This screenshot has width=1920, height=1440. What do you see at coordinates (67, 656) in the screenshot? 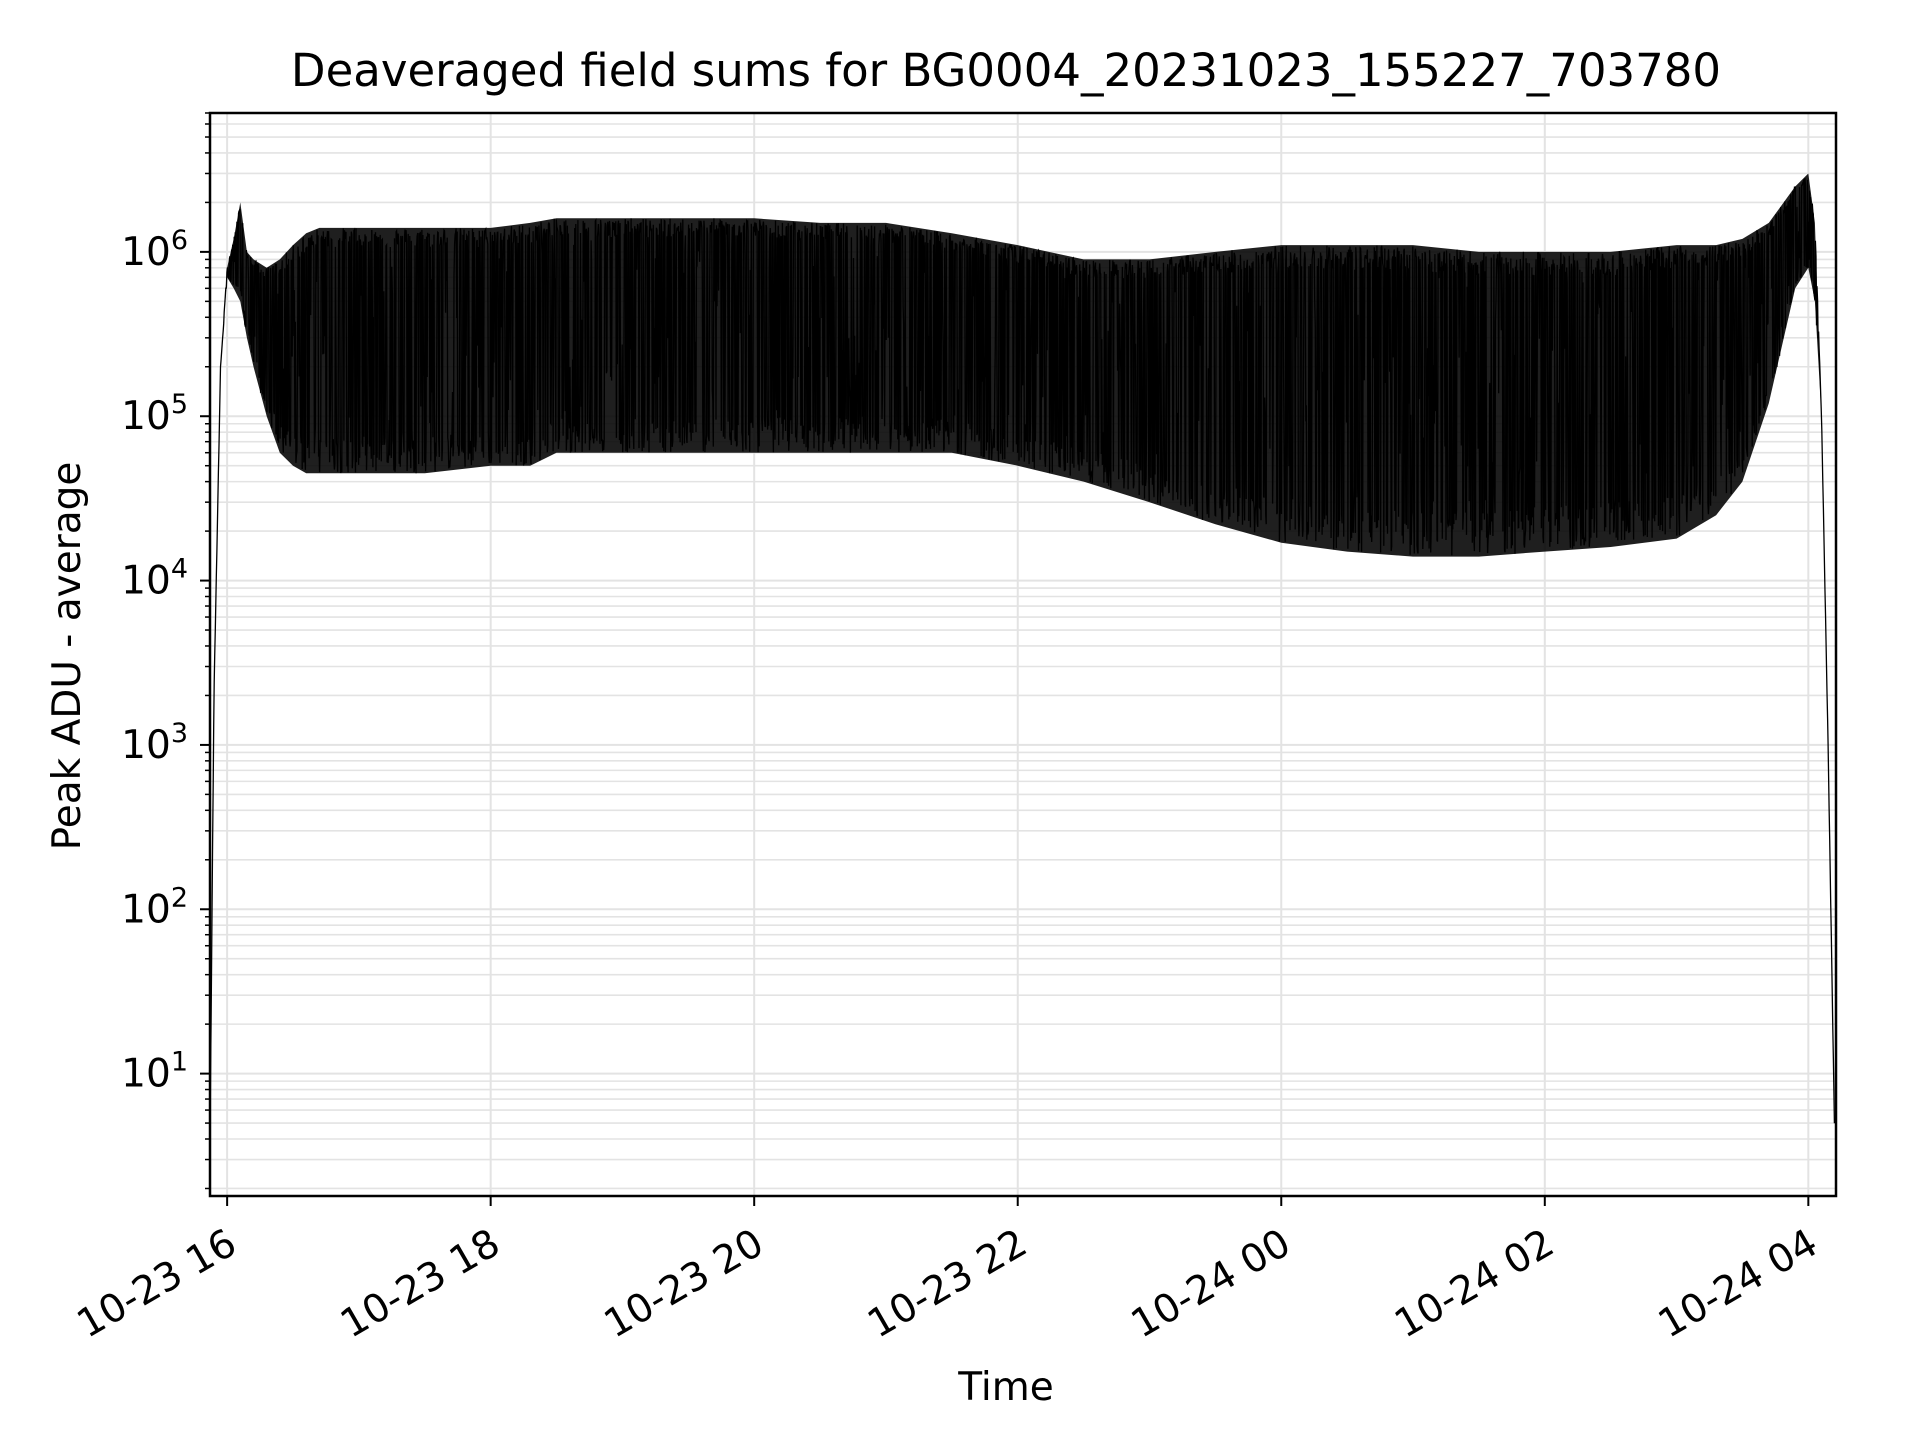
I see `y-axis-label: Peak ADU - average` at bounding box center [67, 656].